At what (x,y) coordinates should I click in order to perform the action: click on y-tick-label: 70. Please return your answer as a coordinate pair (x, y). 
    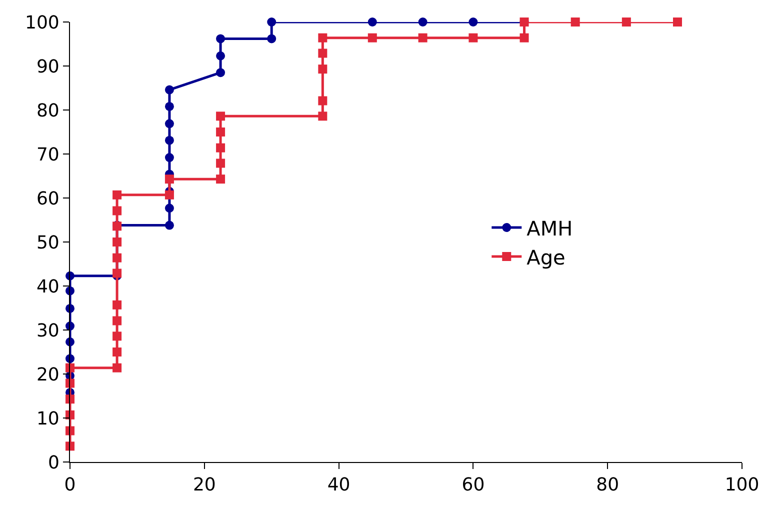
    Looking at the image, I should click on (48, 155).